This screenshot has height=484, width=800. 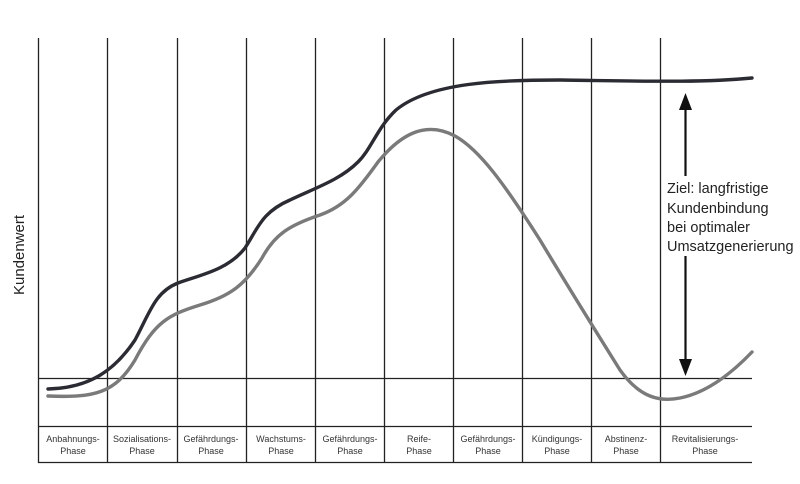 I want to click on arrow-head-up, so click(x=685, y=101).